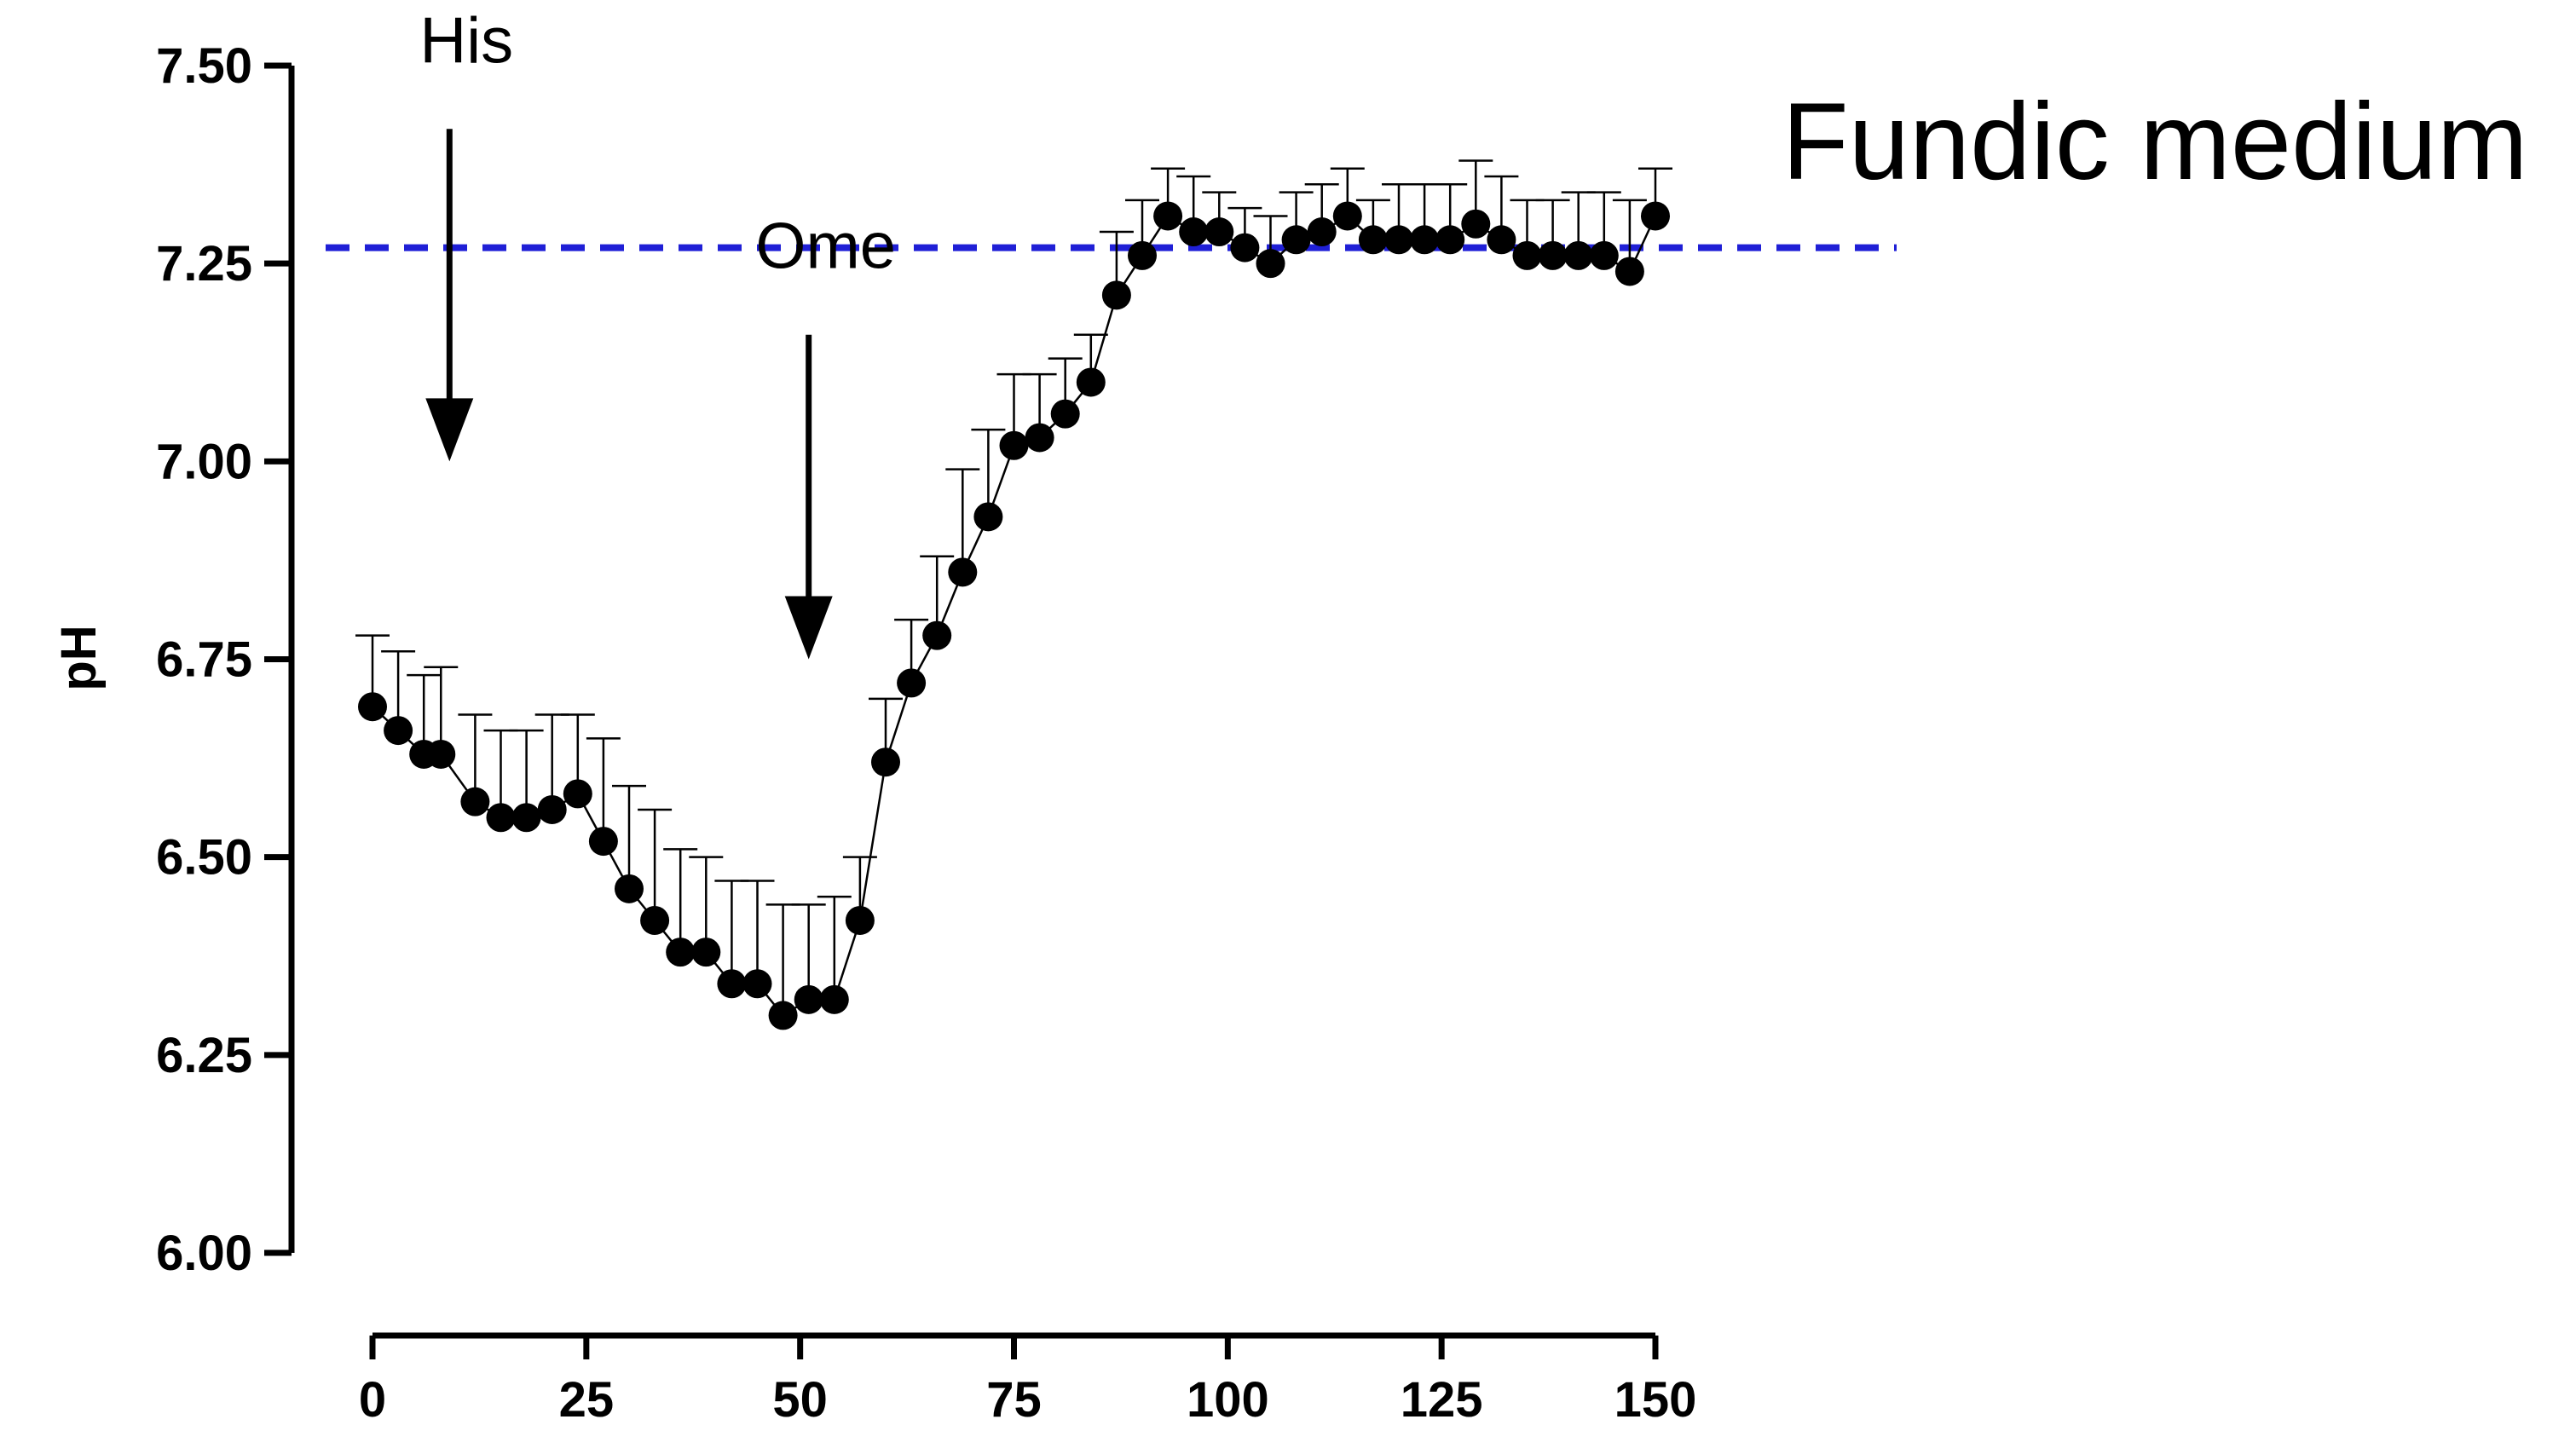 The height and width of the screenshot is (1454, 2576). What do you see at coordinates (204, 66) in the screenshot?
I see `y-tick-label: 7.50` at bounding box center [204, 66].